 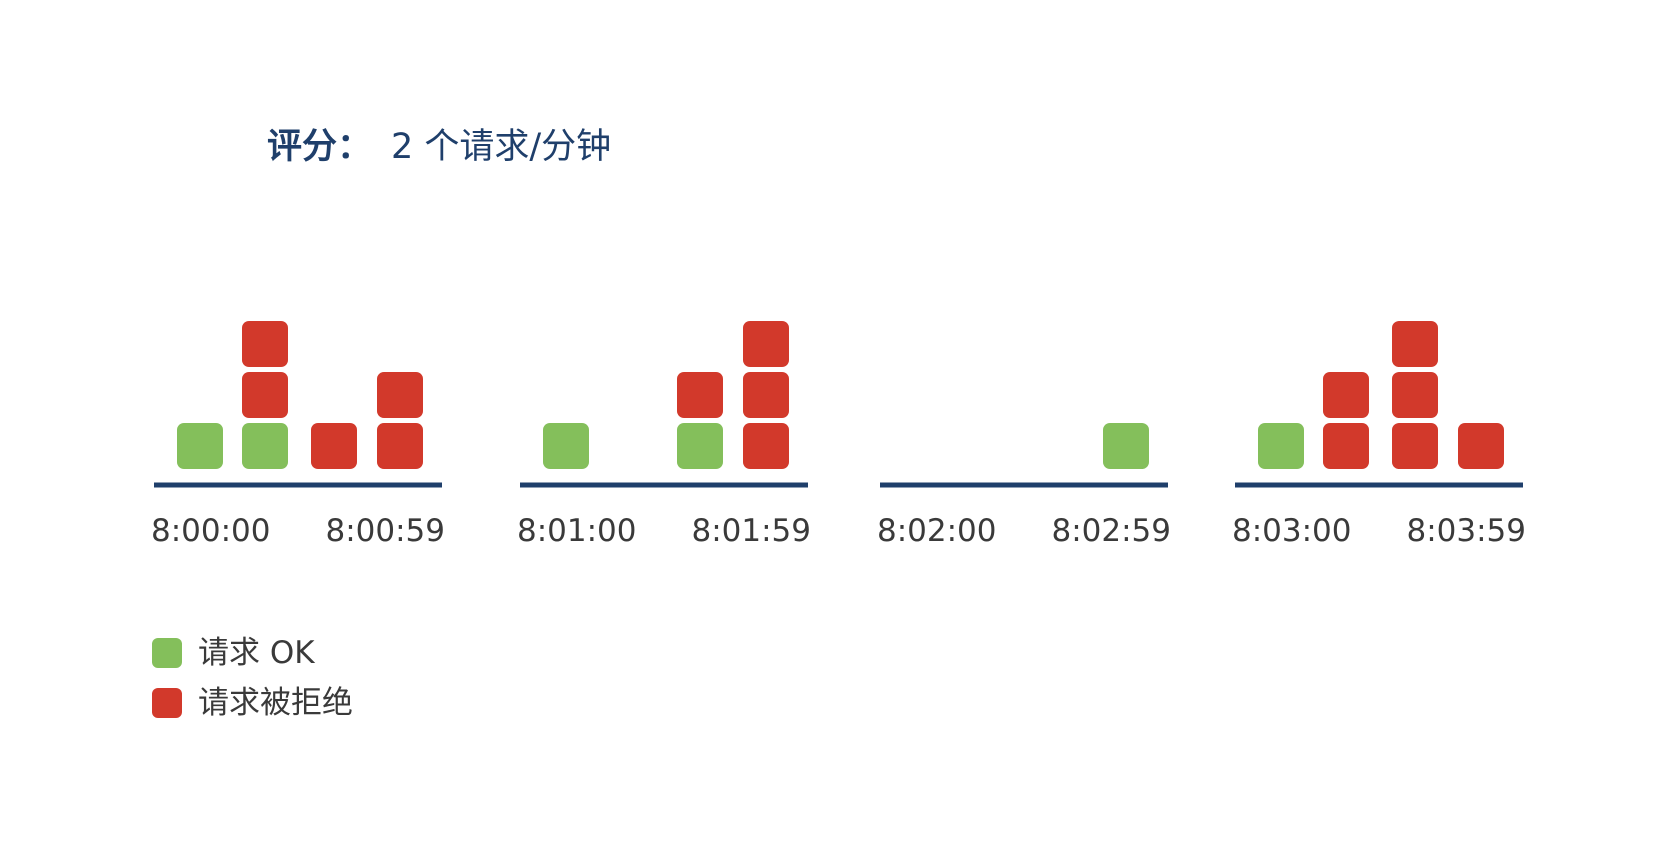 I want to click on window-start-label: 8:01:00, so click(x=577, y=531).